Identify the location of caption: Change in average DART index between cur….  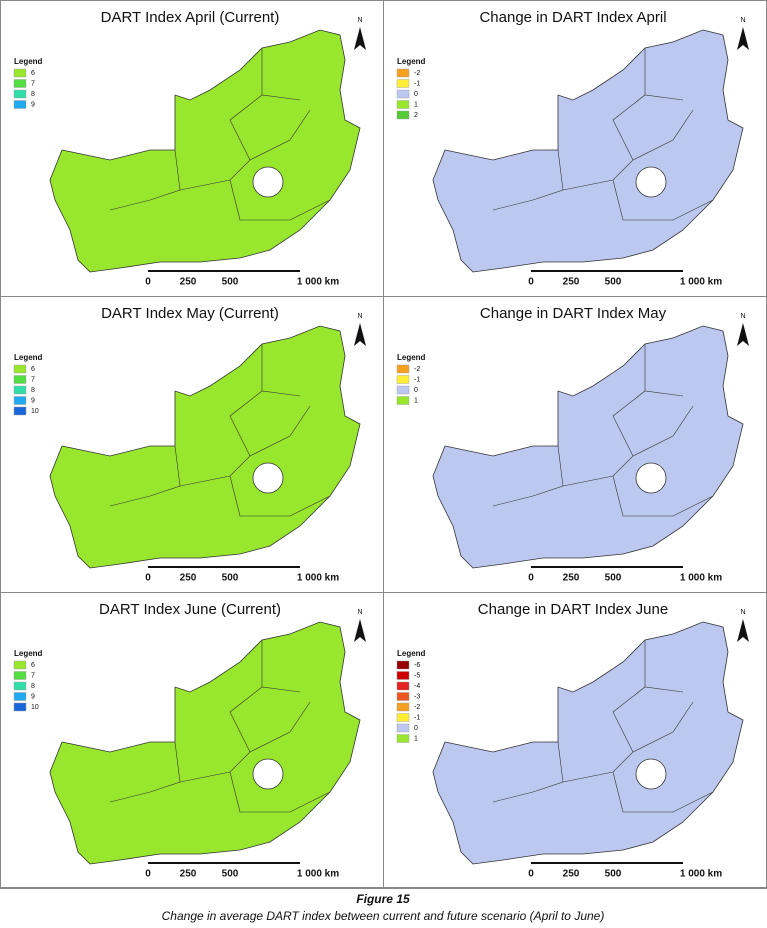
(383, 916).